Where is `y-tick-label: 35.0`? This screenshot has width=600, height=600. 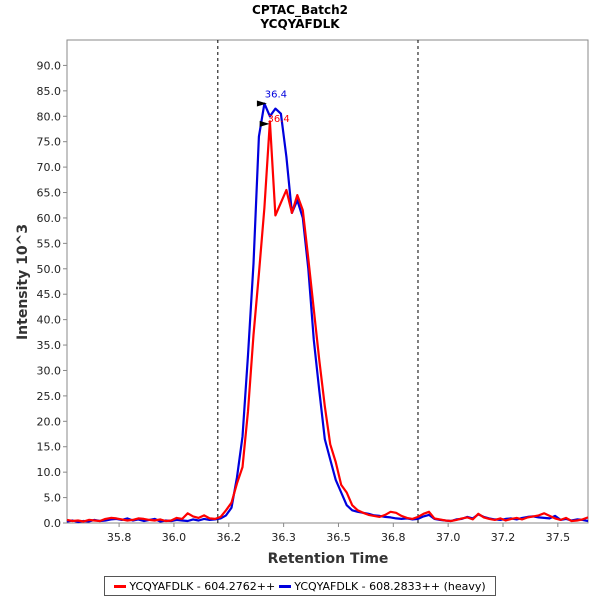 y-tick-label: 35.0 is located at coordinates (49, 345).